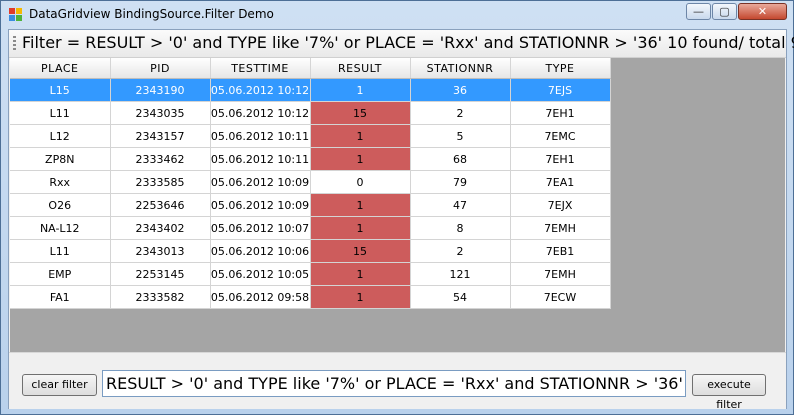  I want to click on close-button: ✕, so click(762, 11).